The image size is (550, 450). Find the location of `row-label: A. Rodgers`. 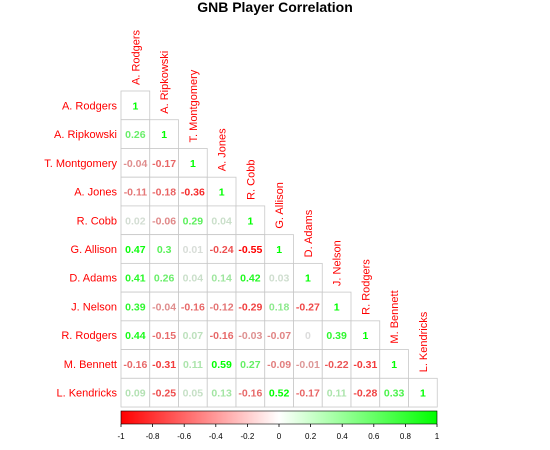

row-label: A. Rodgers is located at coordinates (90, 106).